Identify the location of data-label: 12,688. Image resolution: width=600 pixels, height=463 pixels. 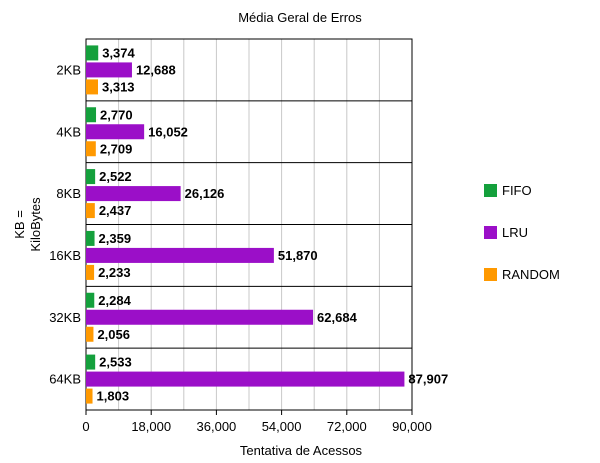
(156, 69).